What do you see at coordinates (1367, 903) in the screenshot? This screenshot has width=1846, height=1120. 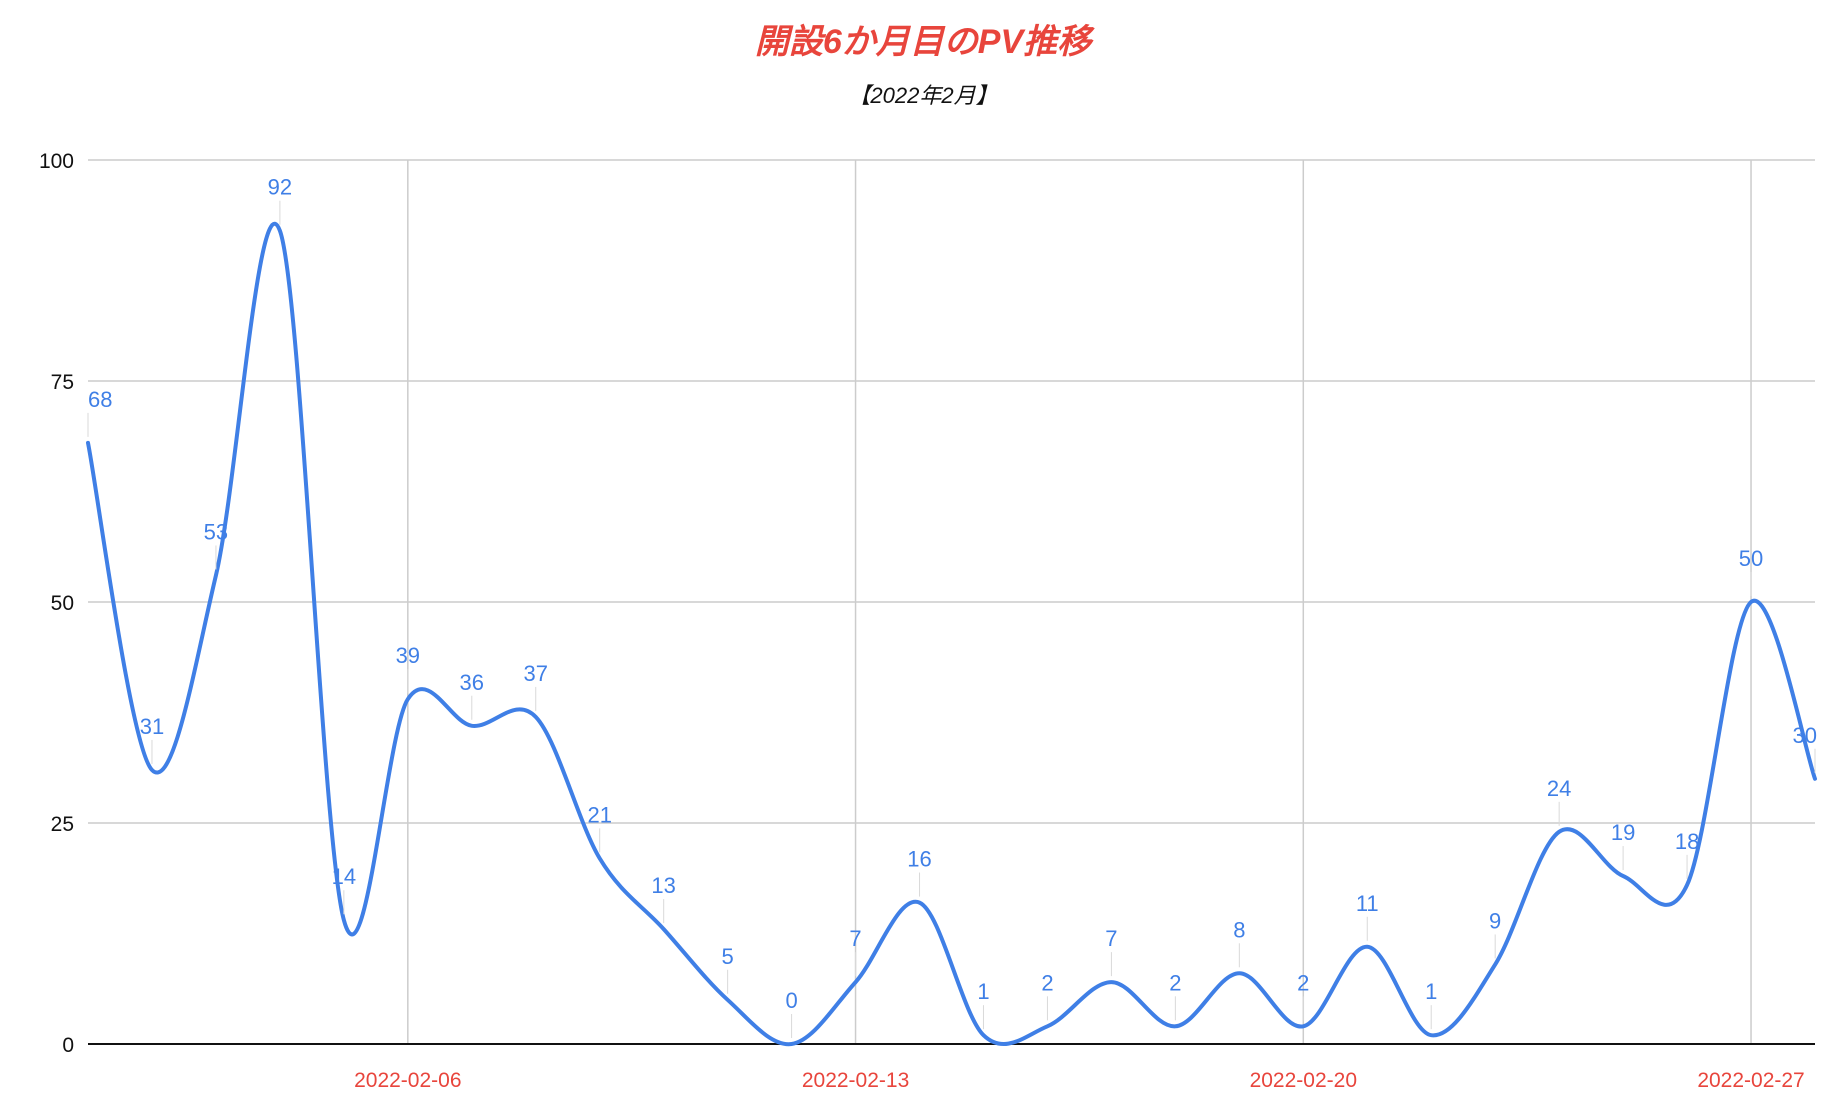 I see `data-label: 11` at bounding box center [1367, 903].